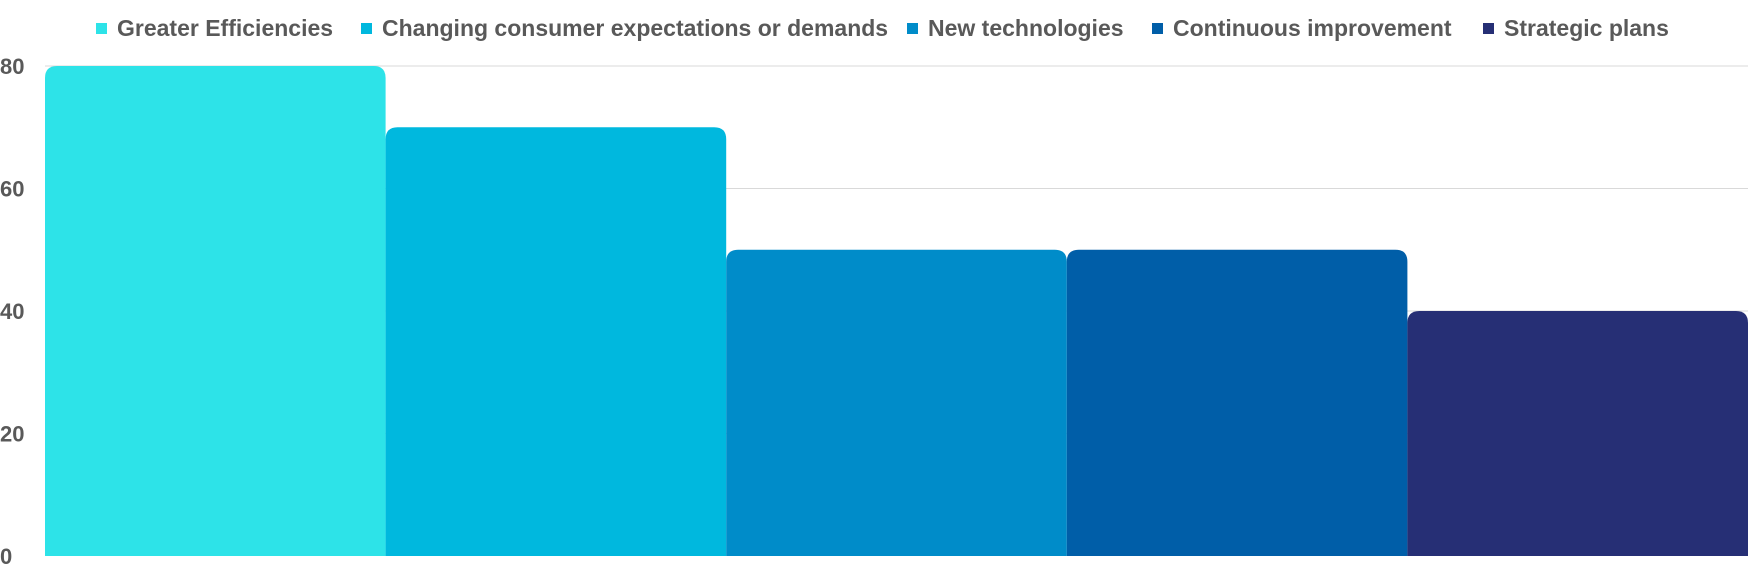 The width and height of the screenshot is (1748, 575). I want to click on y-tick-label: 80, so click(12, 66).